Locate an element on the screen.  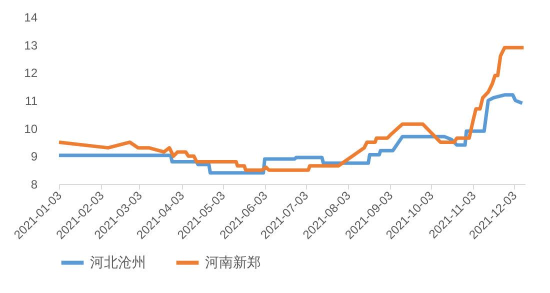
y-tick-label: 10 is located at coordinates (31, 129).